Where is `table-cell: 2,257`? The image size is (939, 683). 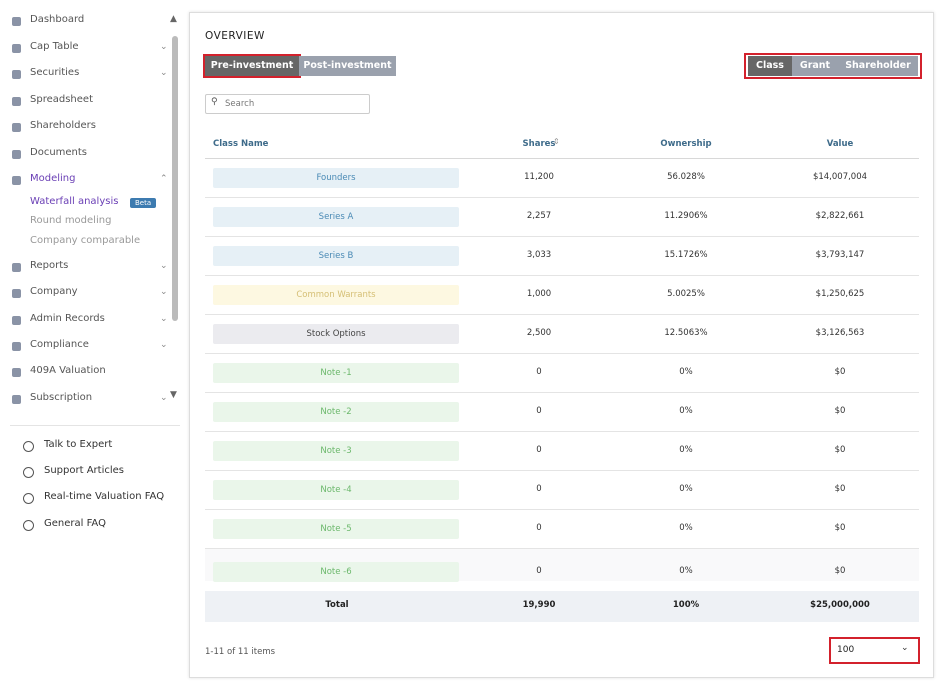 table-cell: 2,257 is located at coordinates (539, 216).